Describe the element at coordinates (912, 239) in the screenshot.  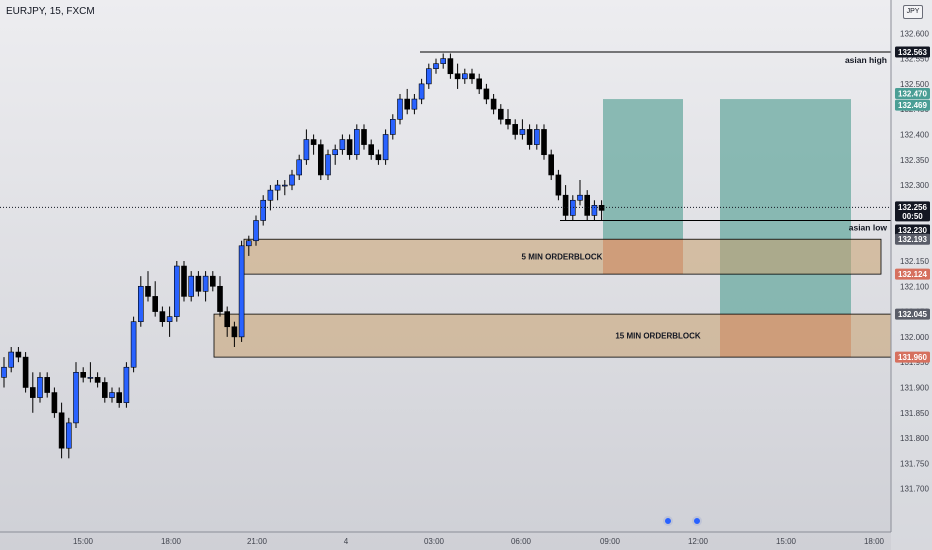
I see `price-tag-value: 132.193` at that location.